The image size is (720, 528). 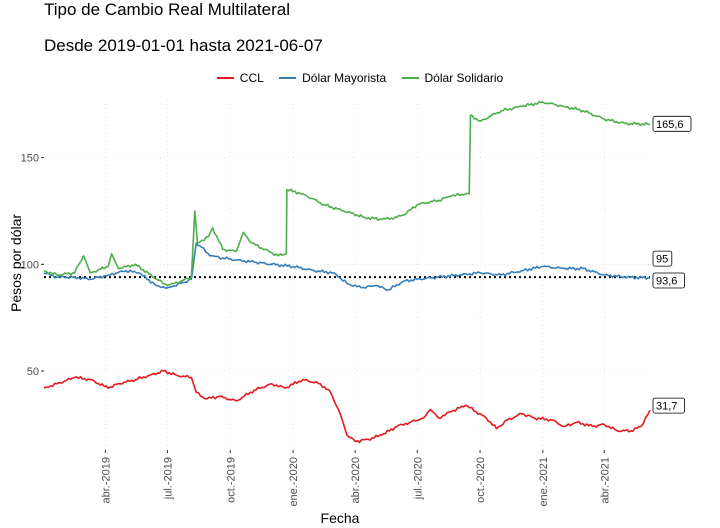 What do you see at coordinates (410, 78) in the screenshot?
I see `legend-key-dolar-solidario` at bounding box center [410, 78].